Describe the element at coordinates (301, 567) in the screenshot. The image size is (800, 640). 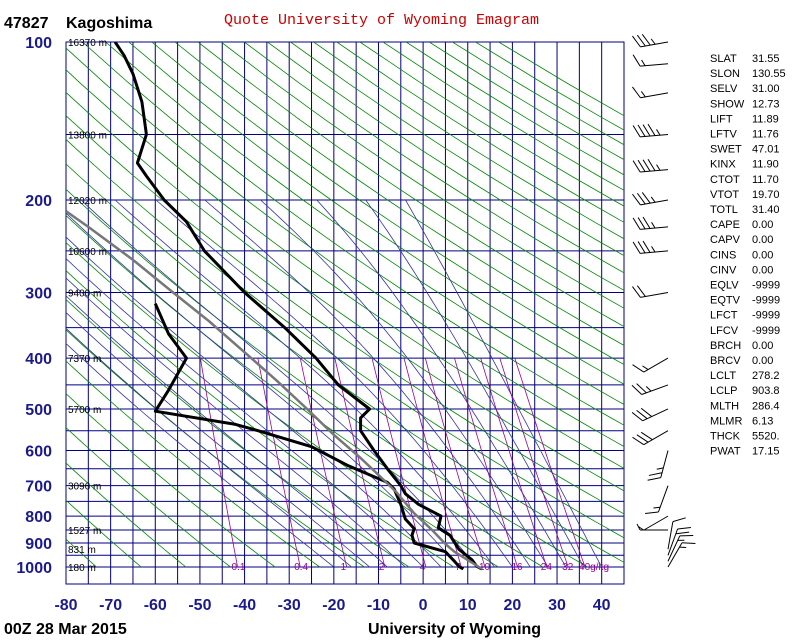
I see `mixing-ratio-label: 0.4` at that location.